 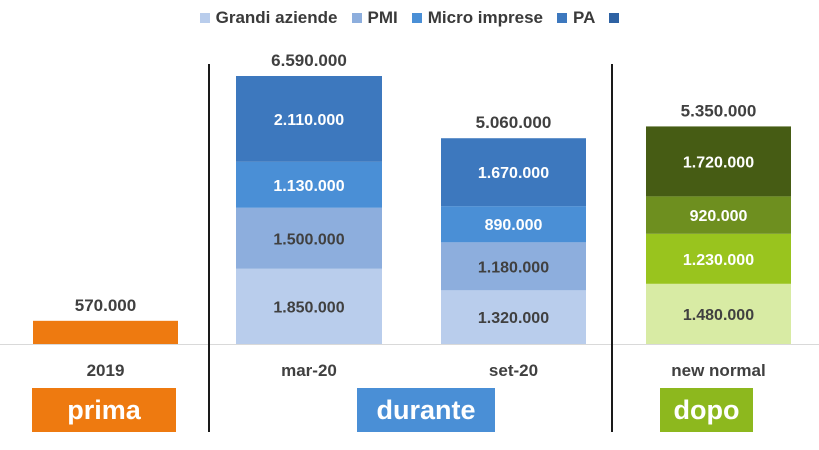 I want to click on legend-label: Grandi aziende, so click(x=276, y=17).